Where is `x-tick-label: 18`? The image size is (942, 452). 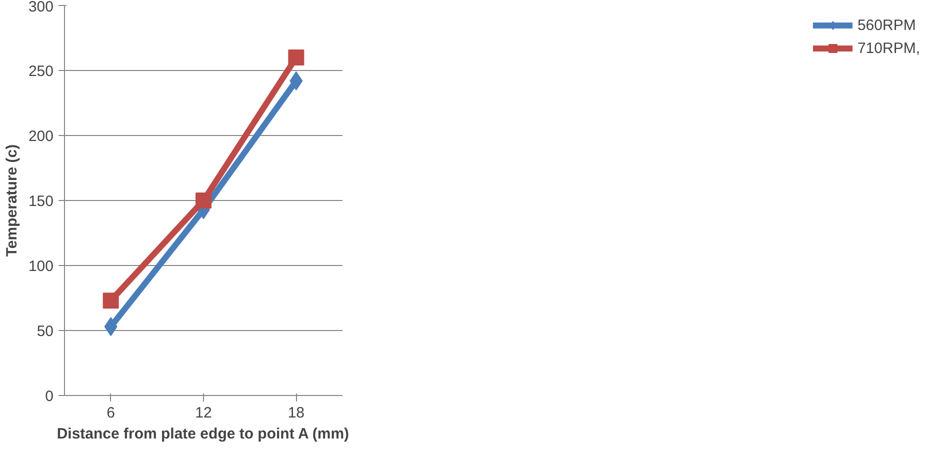
x-tick-label: 18 is located at coordinates (296, 413).